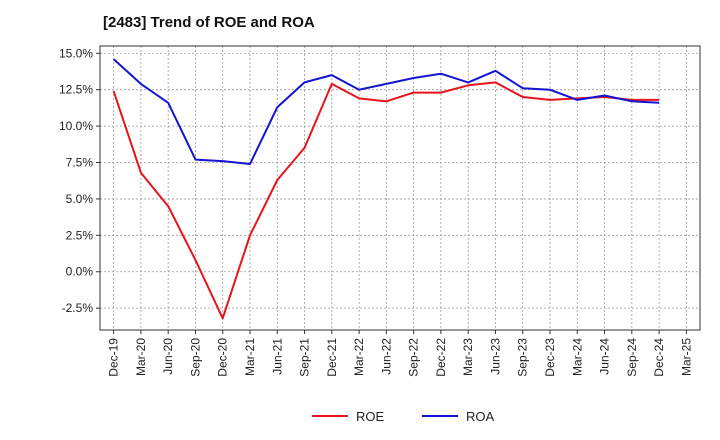 The height and width of the screenshot is (440, 720). Describe the element at coordinates (332, 357) in the screenshot. I see `x-tick-label: Dec-21` at that location.